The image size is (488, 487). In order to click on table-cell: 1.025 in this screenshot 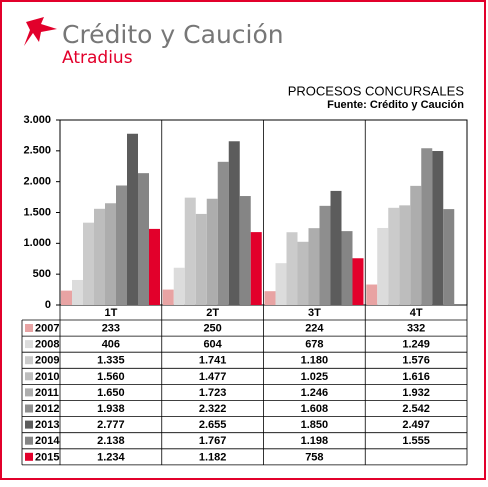, I will do `click(315, 377)`.